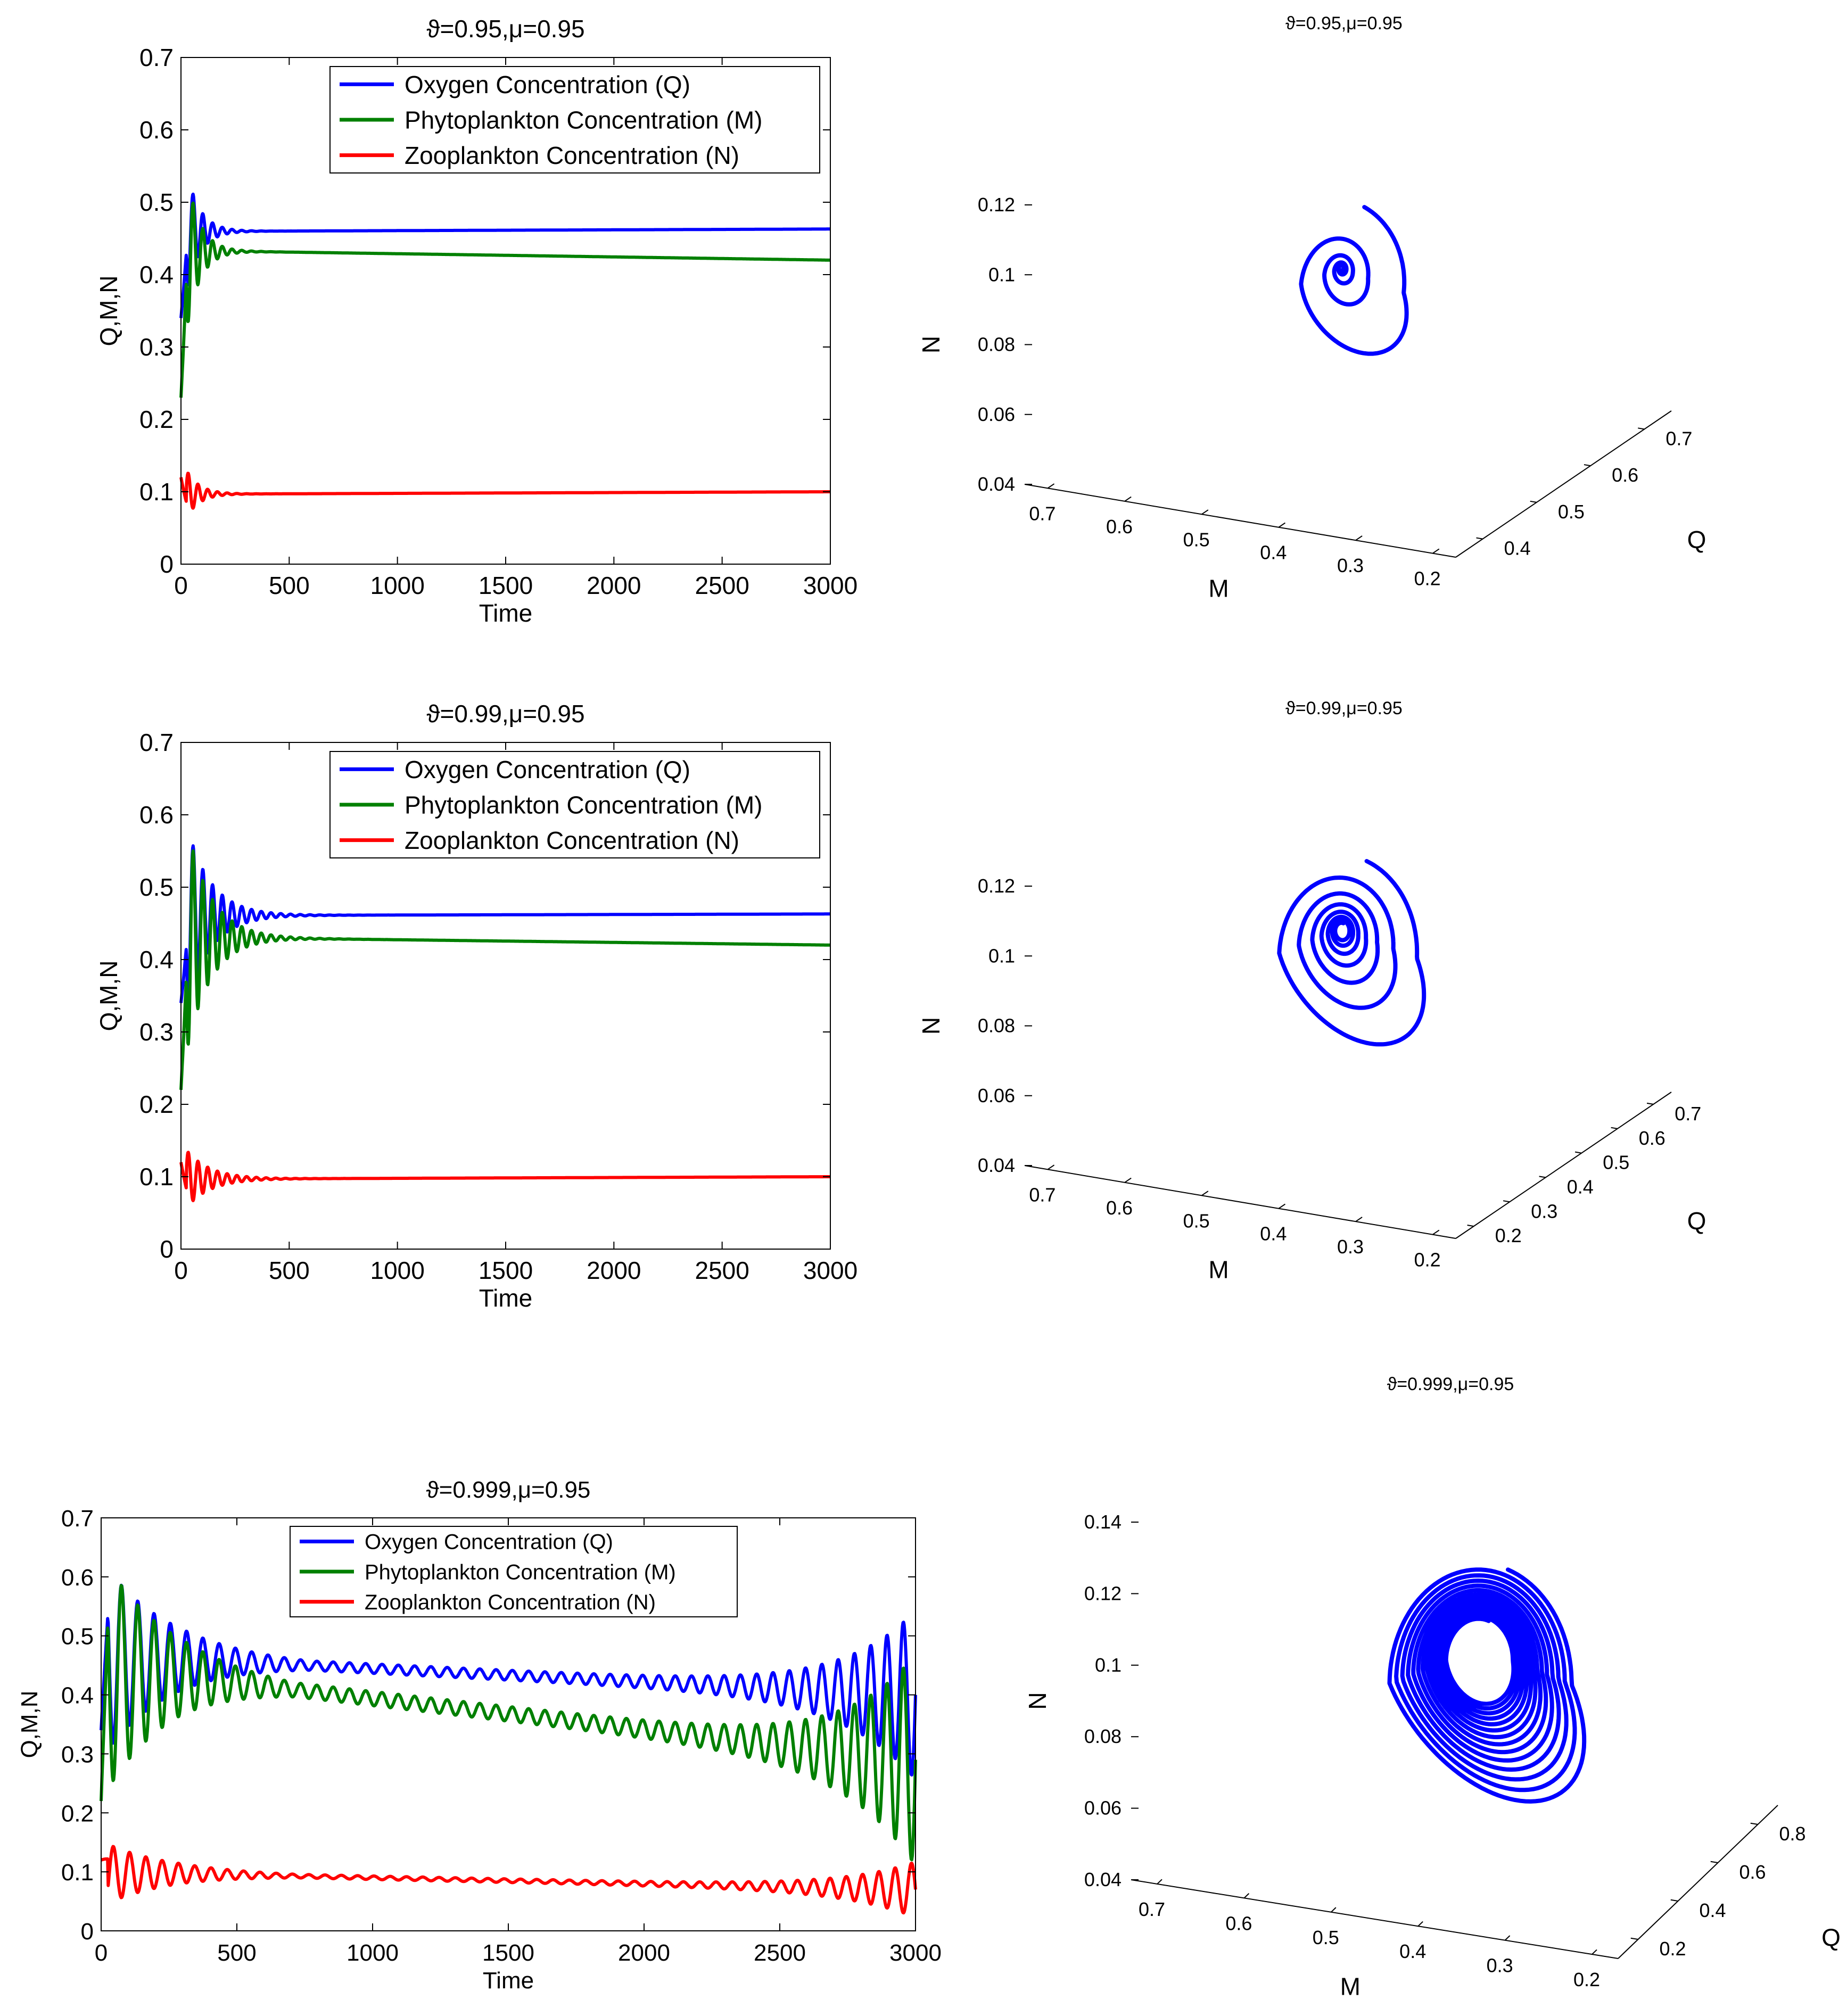 The image size is (1847, 2016). Describe the element at coordinates (1196, 1221) in the screenshot. I see `m-tick-label: 0.5` at that location.